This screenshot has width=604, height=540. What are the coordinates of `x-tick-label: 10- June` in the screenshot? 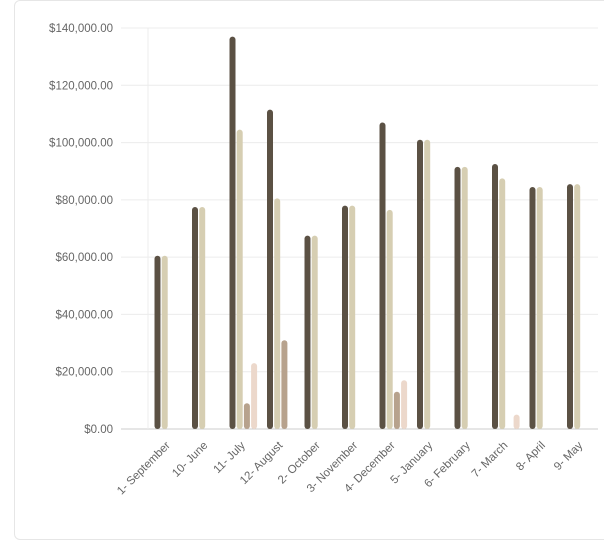 It's located at (190, 460).